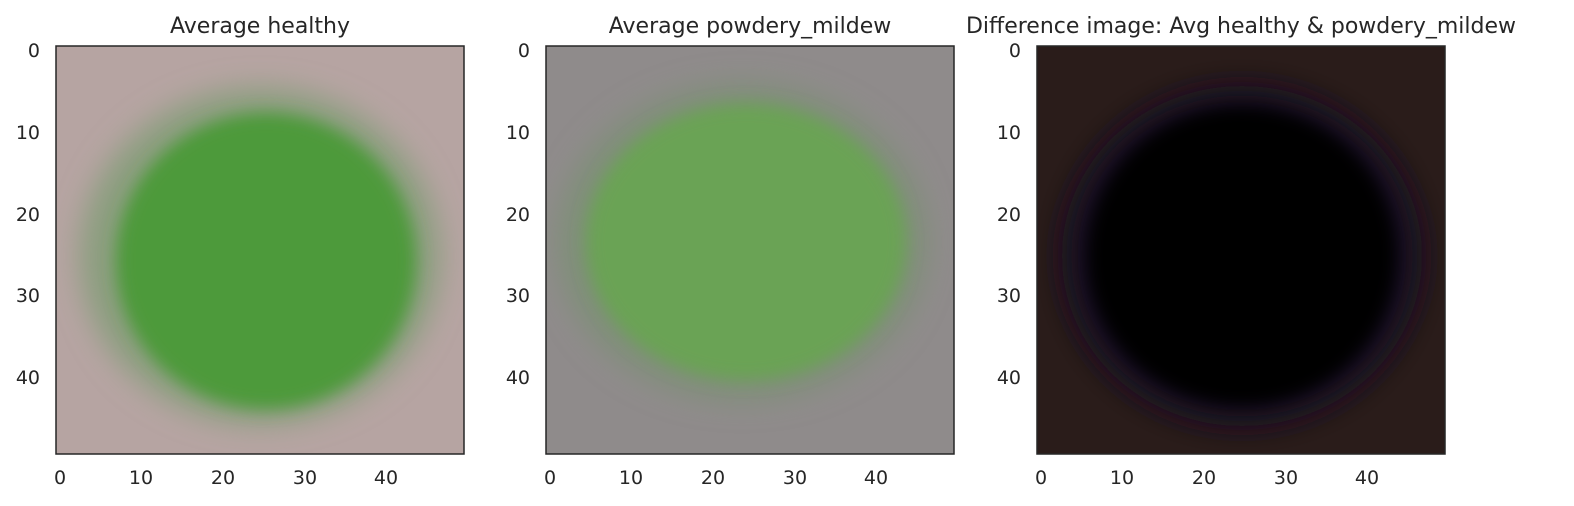  What do you see at coordinates (260, 26) in the screenshot?
I see `panel-title: Average healthy` at bounding box center [260, 26].